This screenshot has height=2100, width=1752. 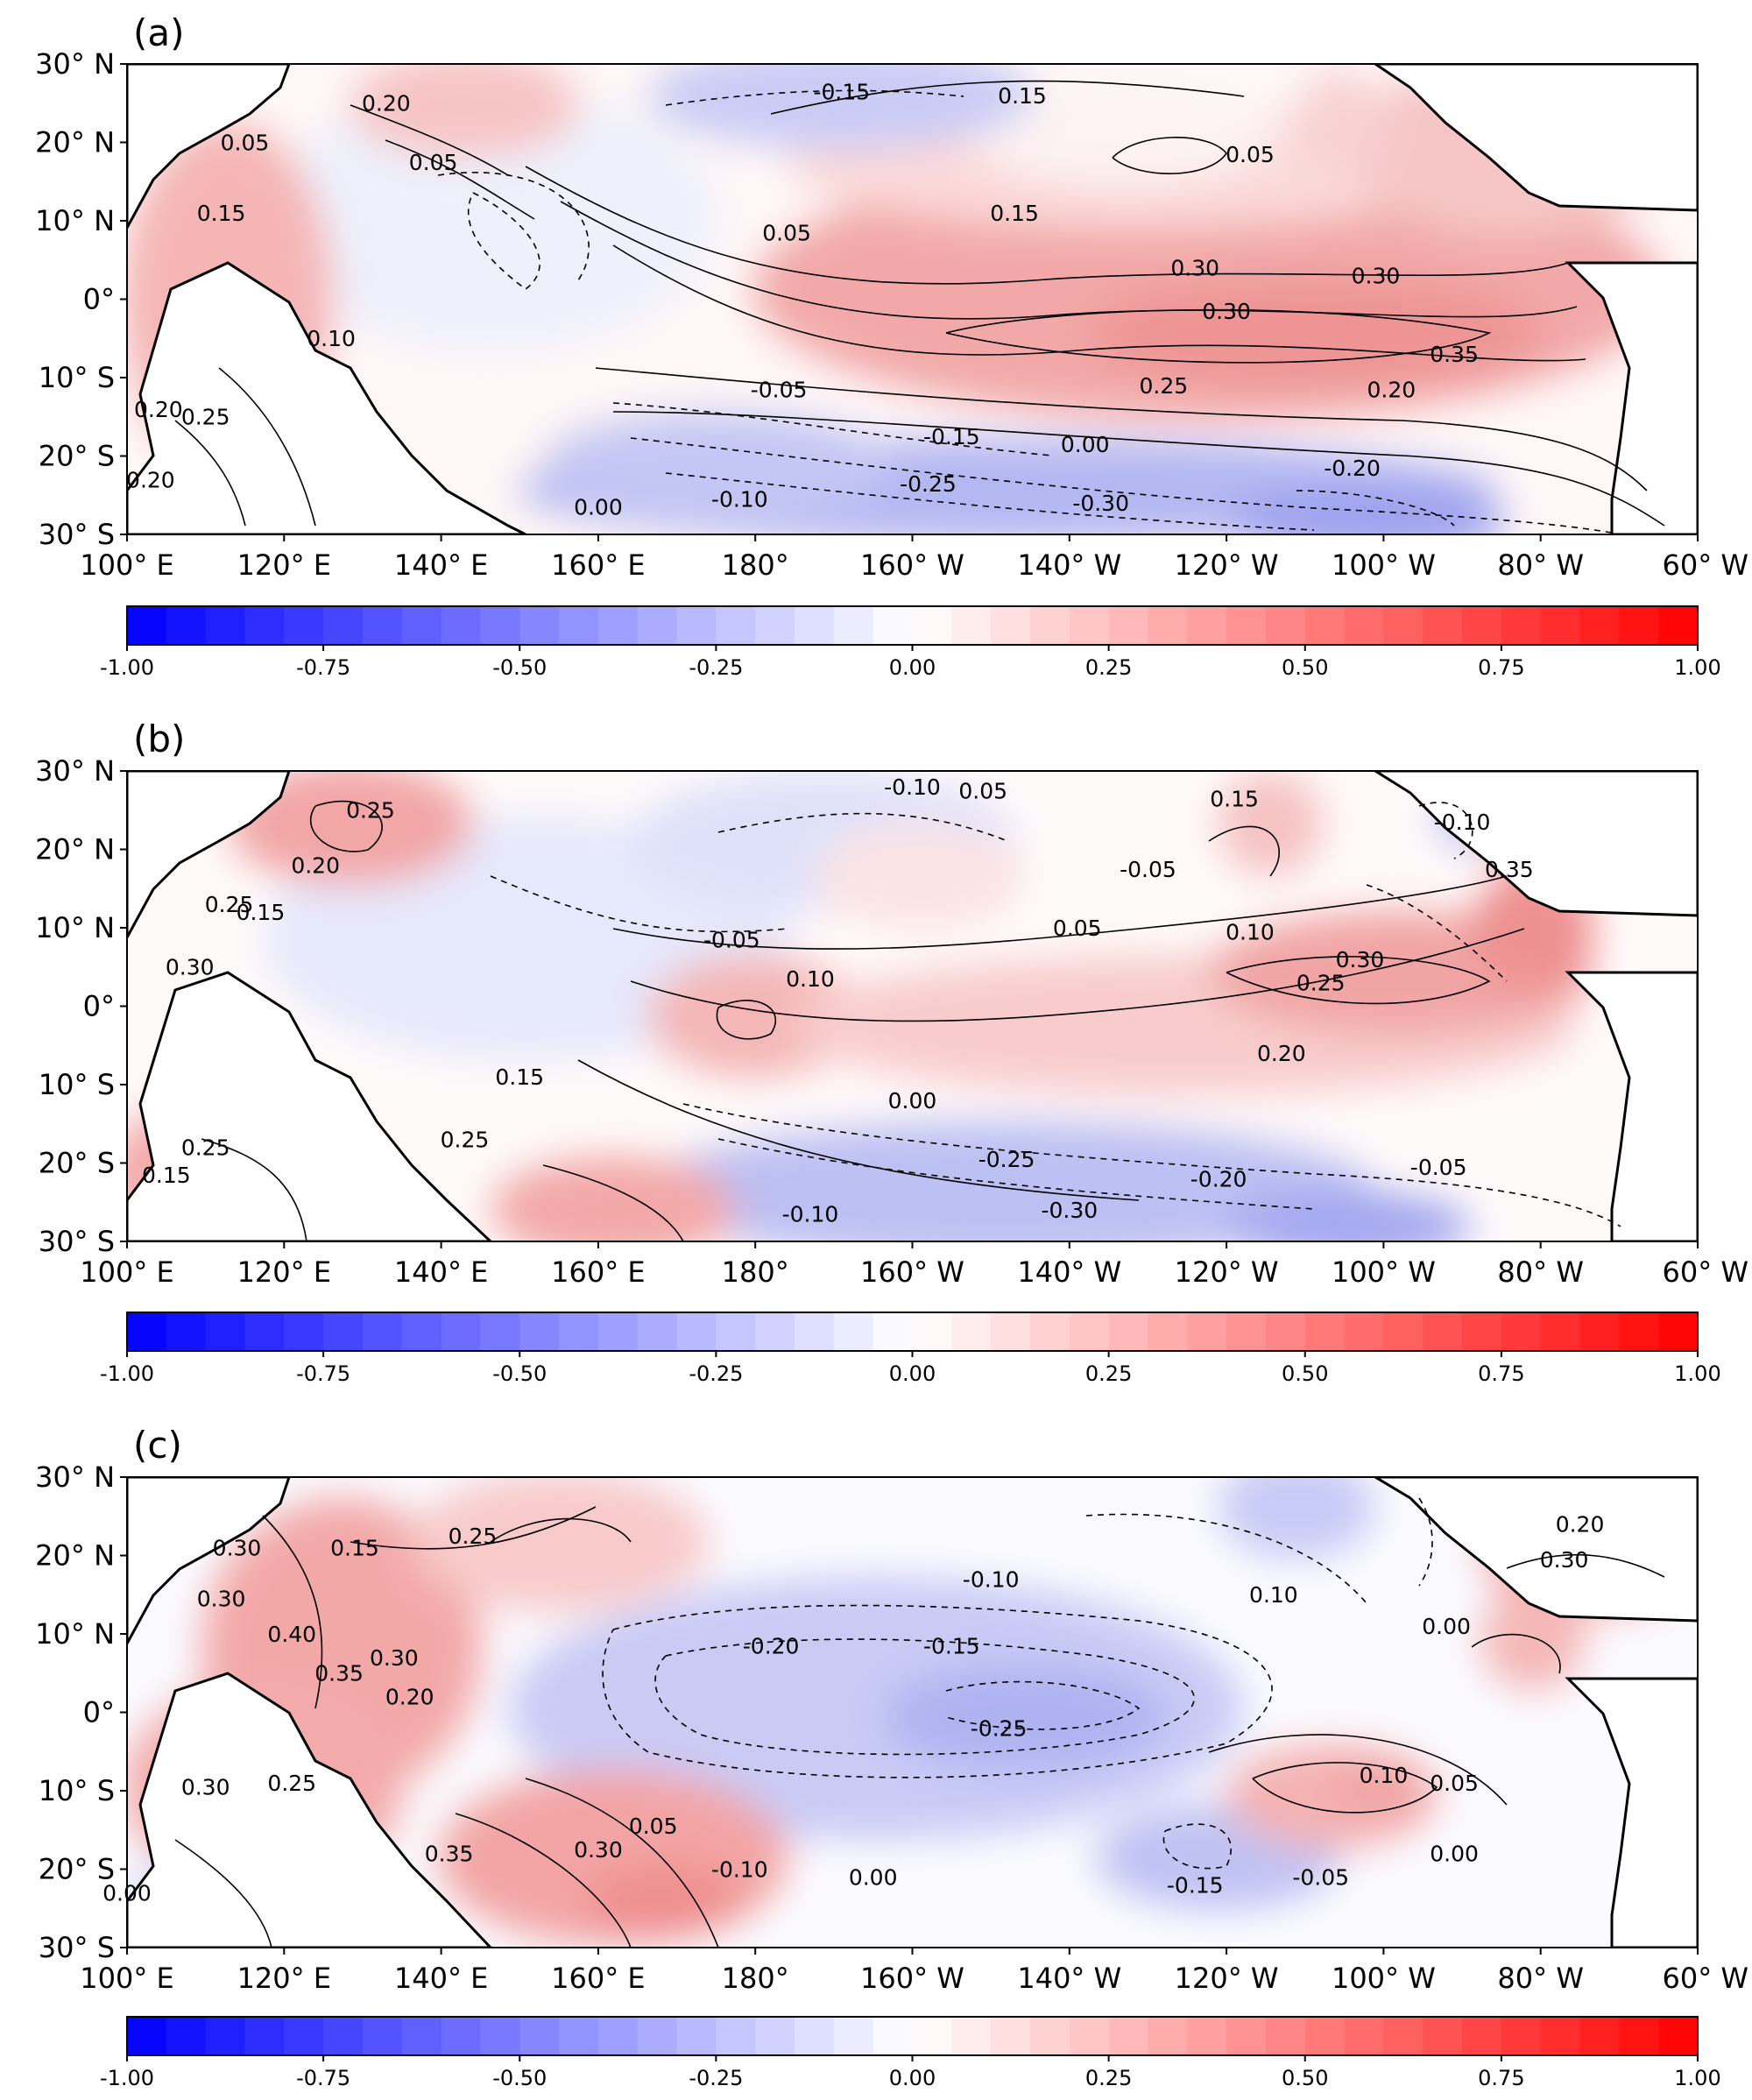 What do you see at coordinates (323, 1373) in the screenshot?
I see `colorbar-tick-label: -0.75` at bounding box center [323, 1373].